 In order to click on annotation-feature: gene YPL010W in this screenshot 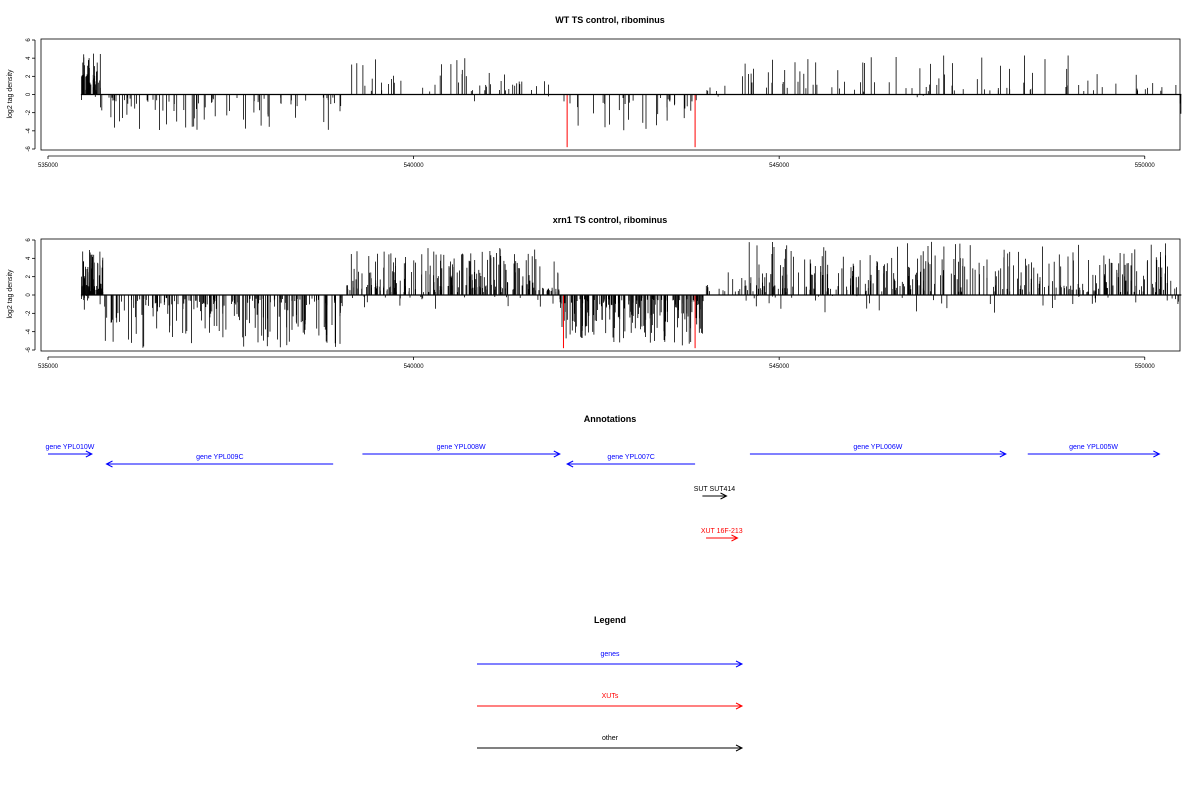, I will do `click(70, 451)`.